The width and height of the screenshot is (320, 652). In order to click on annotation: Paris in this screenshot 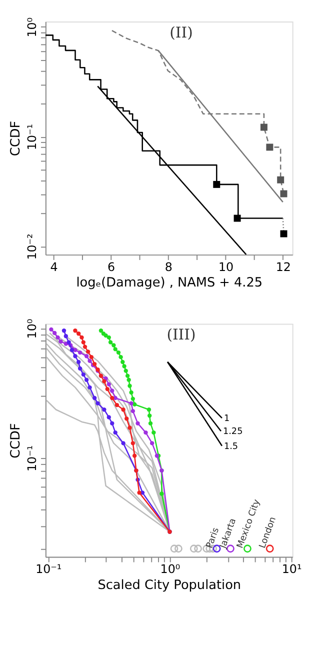, I will do `click(213, 538)`.